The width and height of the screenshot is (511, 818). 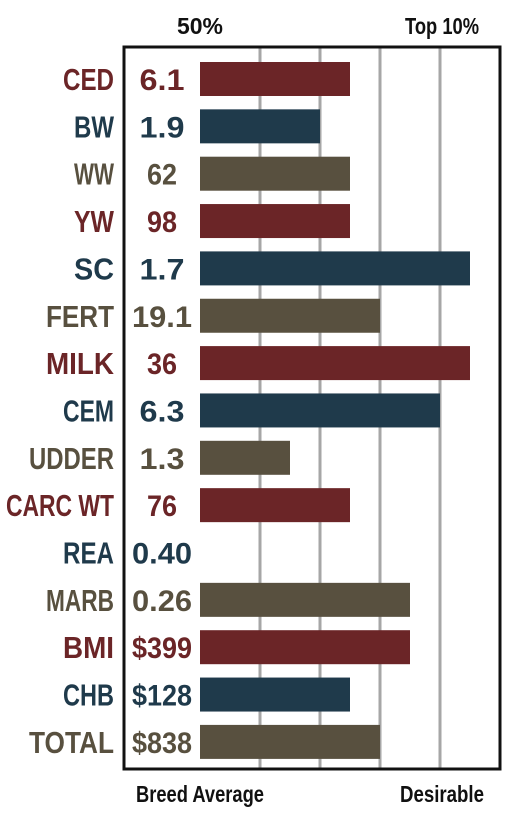 I want to click on bar-milk, so click(x=335, y=363).